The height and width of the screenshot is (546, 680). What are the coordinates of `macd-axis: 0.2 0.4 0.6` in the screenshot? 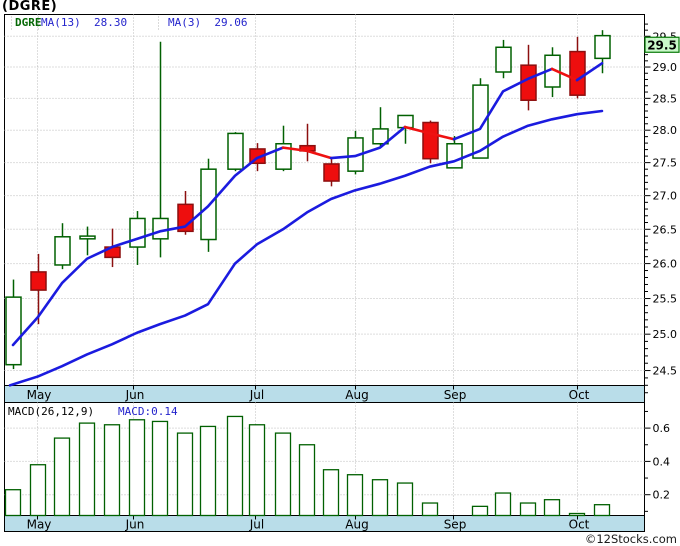 It's located at (657, 461).